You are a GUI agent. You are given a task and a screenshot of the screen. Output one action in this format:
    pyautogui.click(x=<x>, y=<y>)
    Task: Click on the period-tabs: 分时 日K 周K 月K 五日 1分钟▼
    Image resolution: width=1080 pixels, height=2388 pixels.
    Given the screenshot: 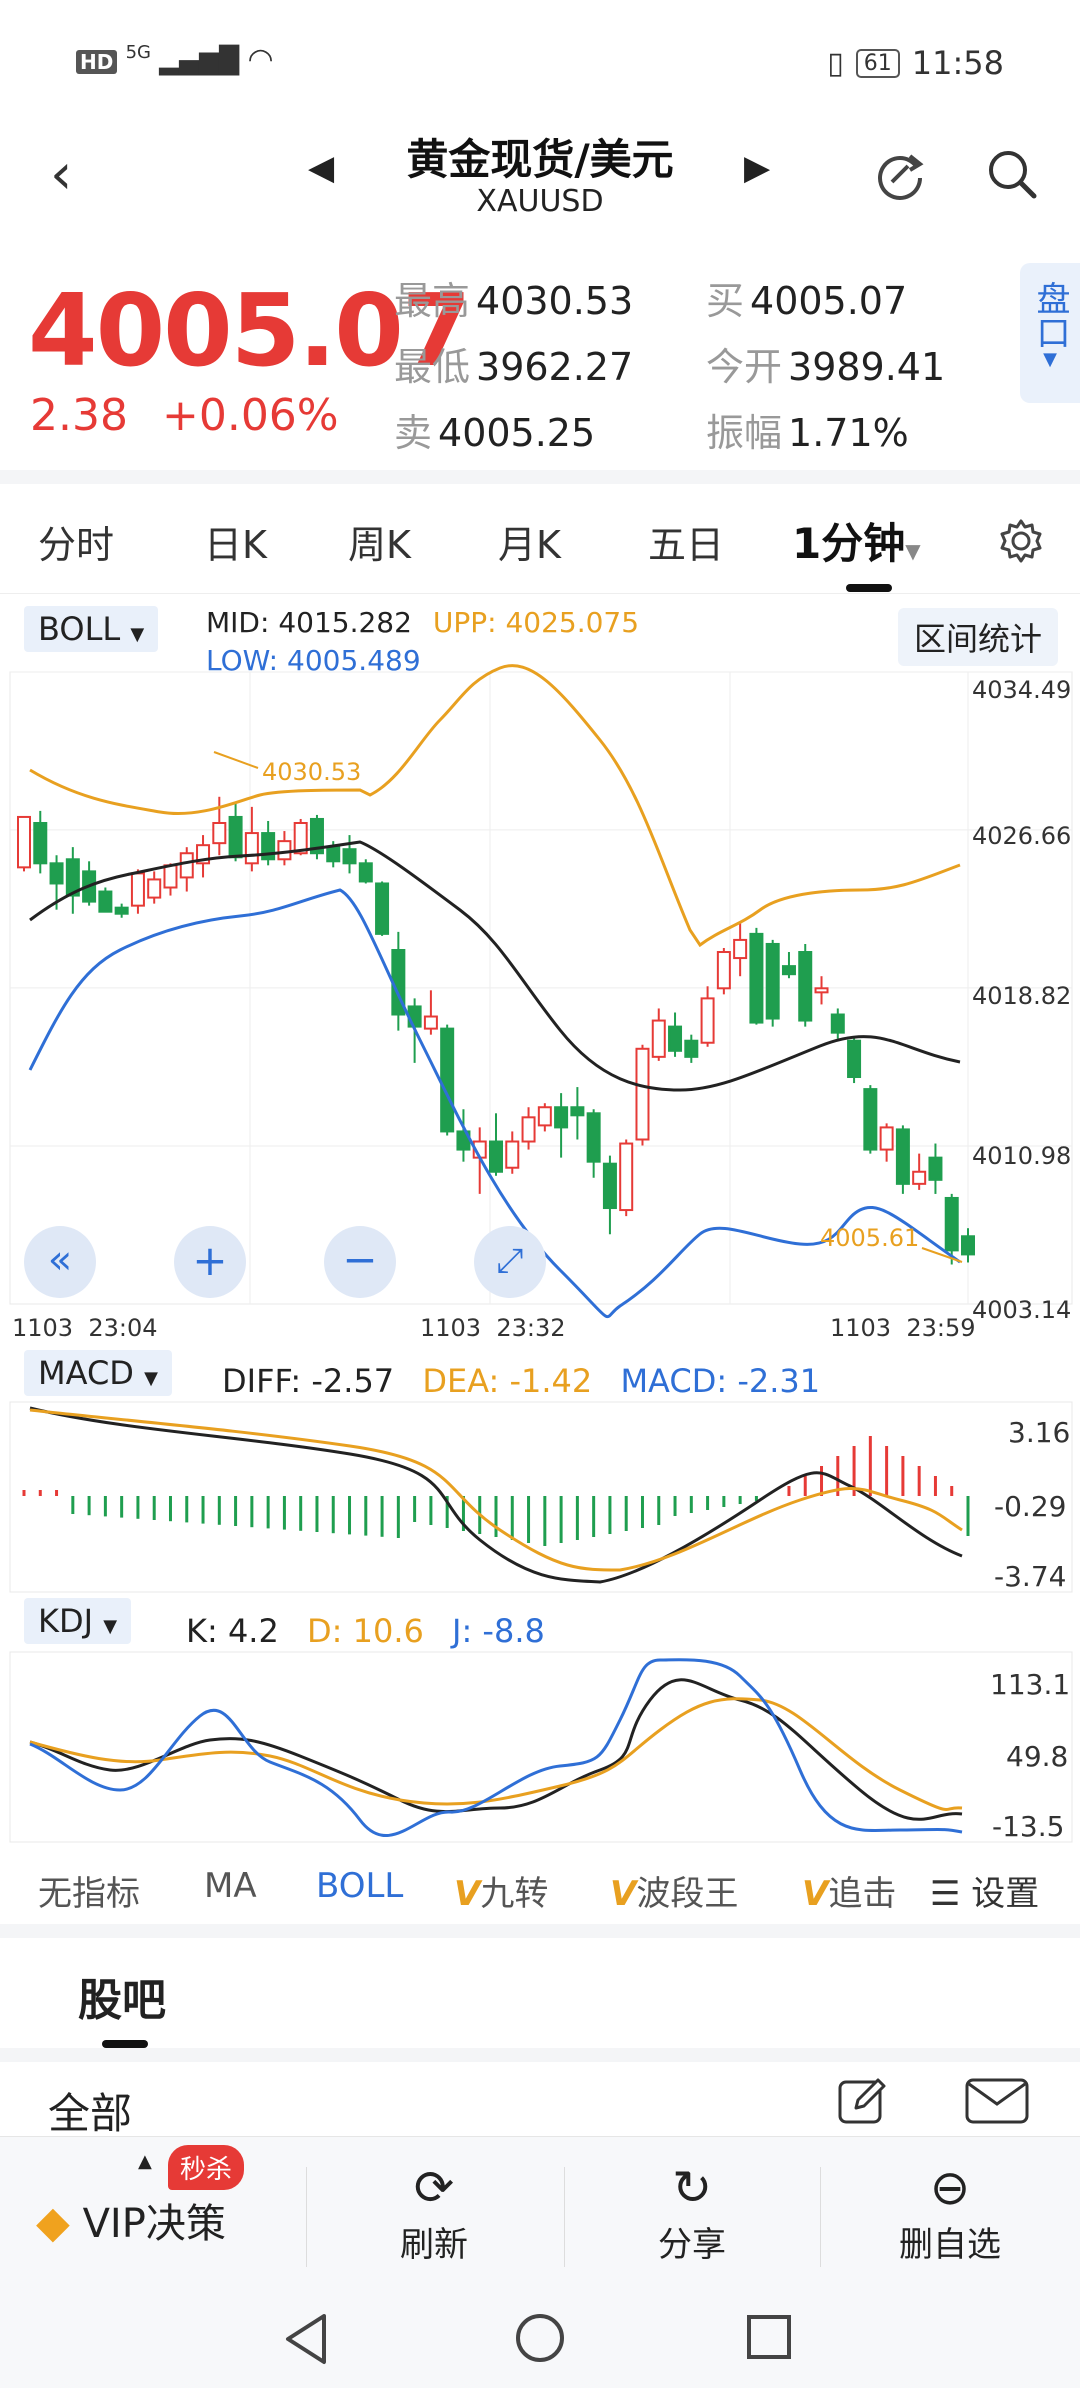 What is the action you would take?
    pyautogui.click(x=540, y=539)
    